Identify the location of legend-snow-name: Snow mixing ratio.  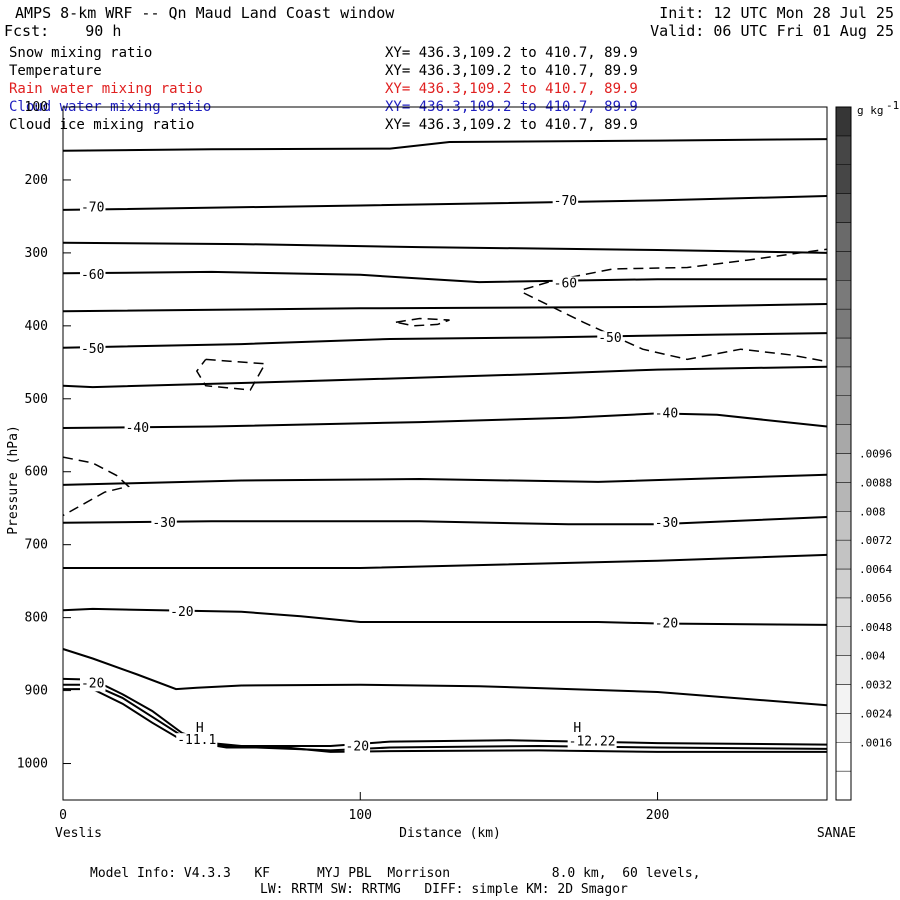
(81, 53).